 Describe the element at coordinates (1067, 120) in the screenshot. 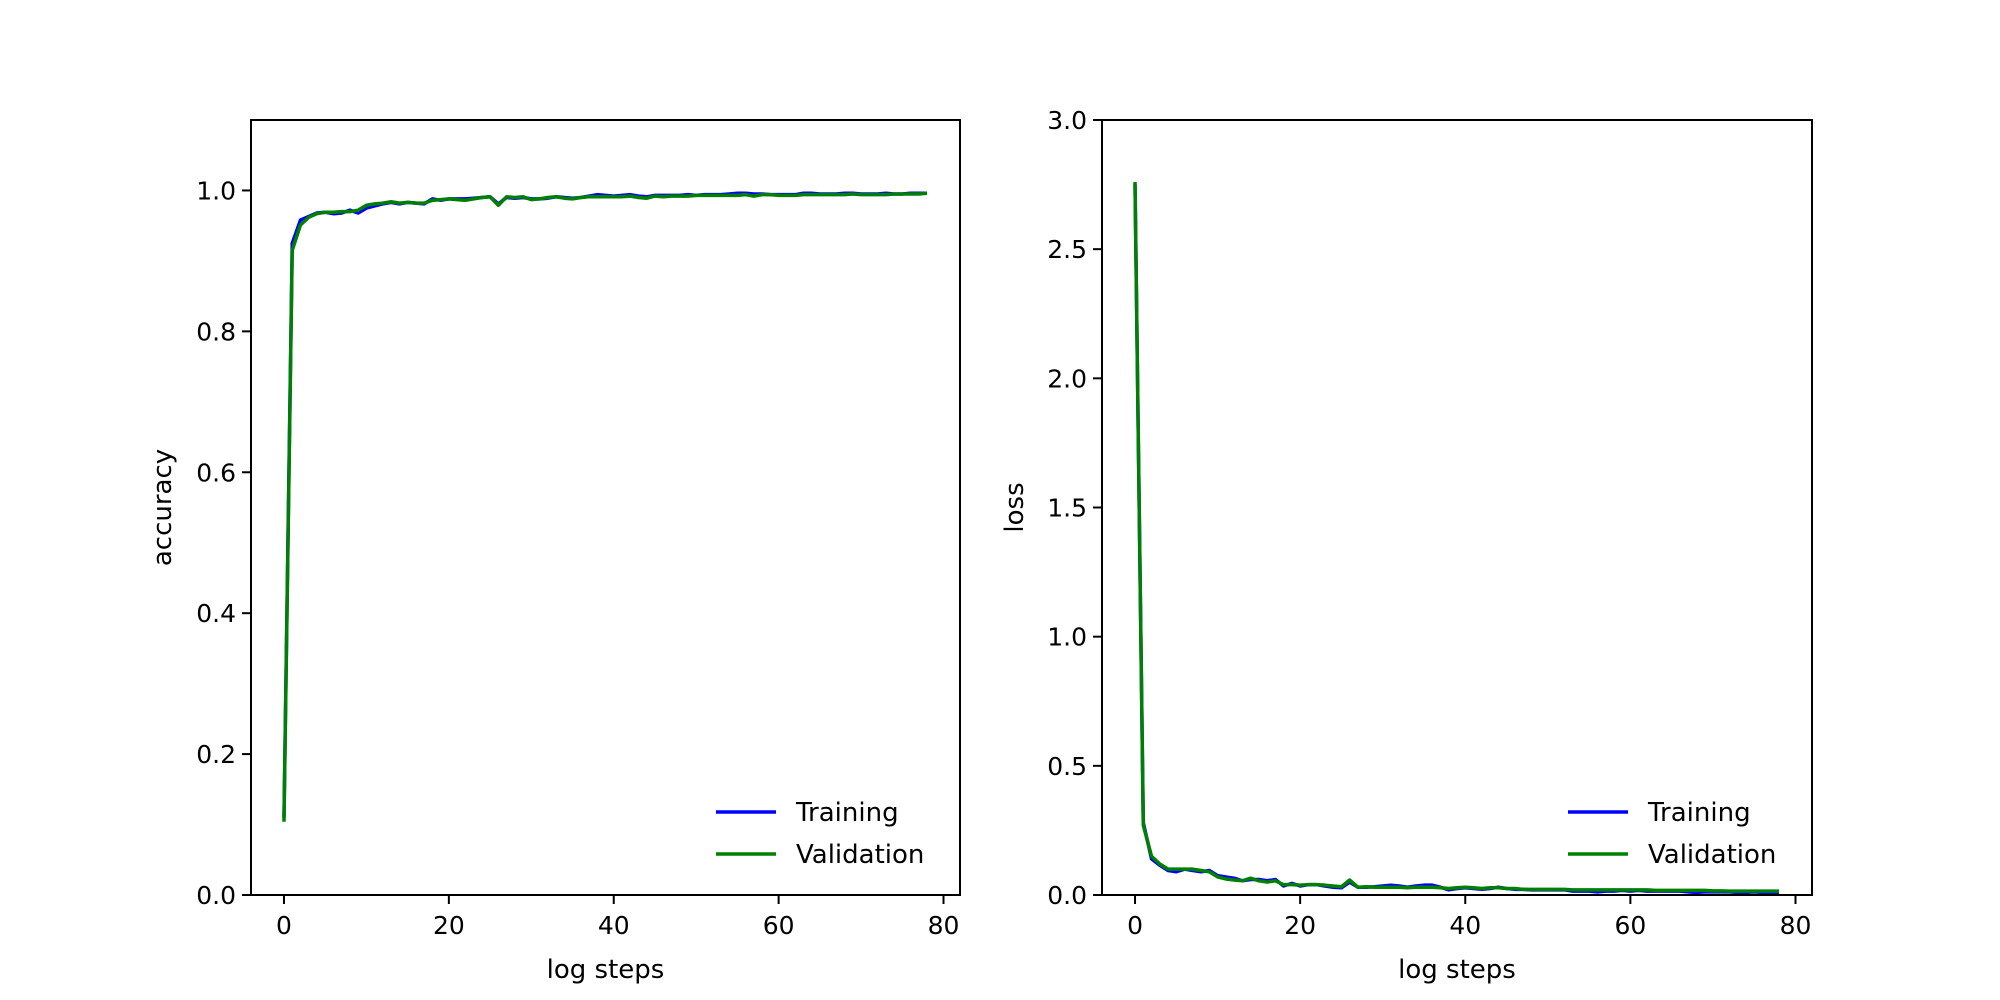

I see `loss-y-tick-label: 3.0` at that location.